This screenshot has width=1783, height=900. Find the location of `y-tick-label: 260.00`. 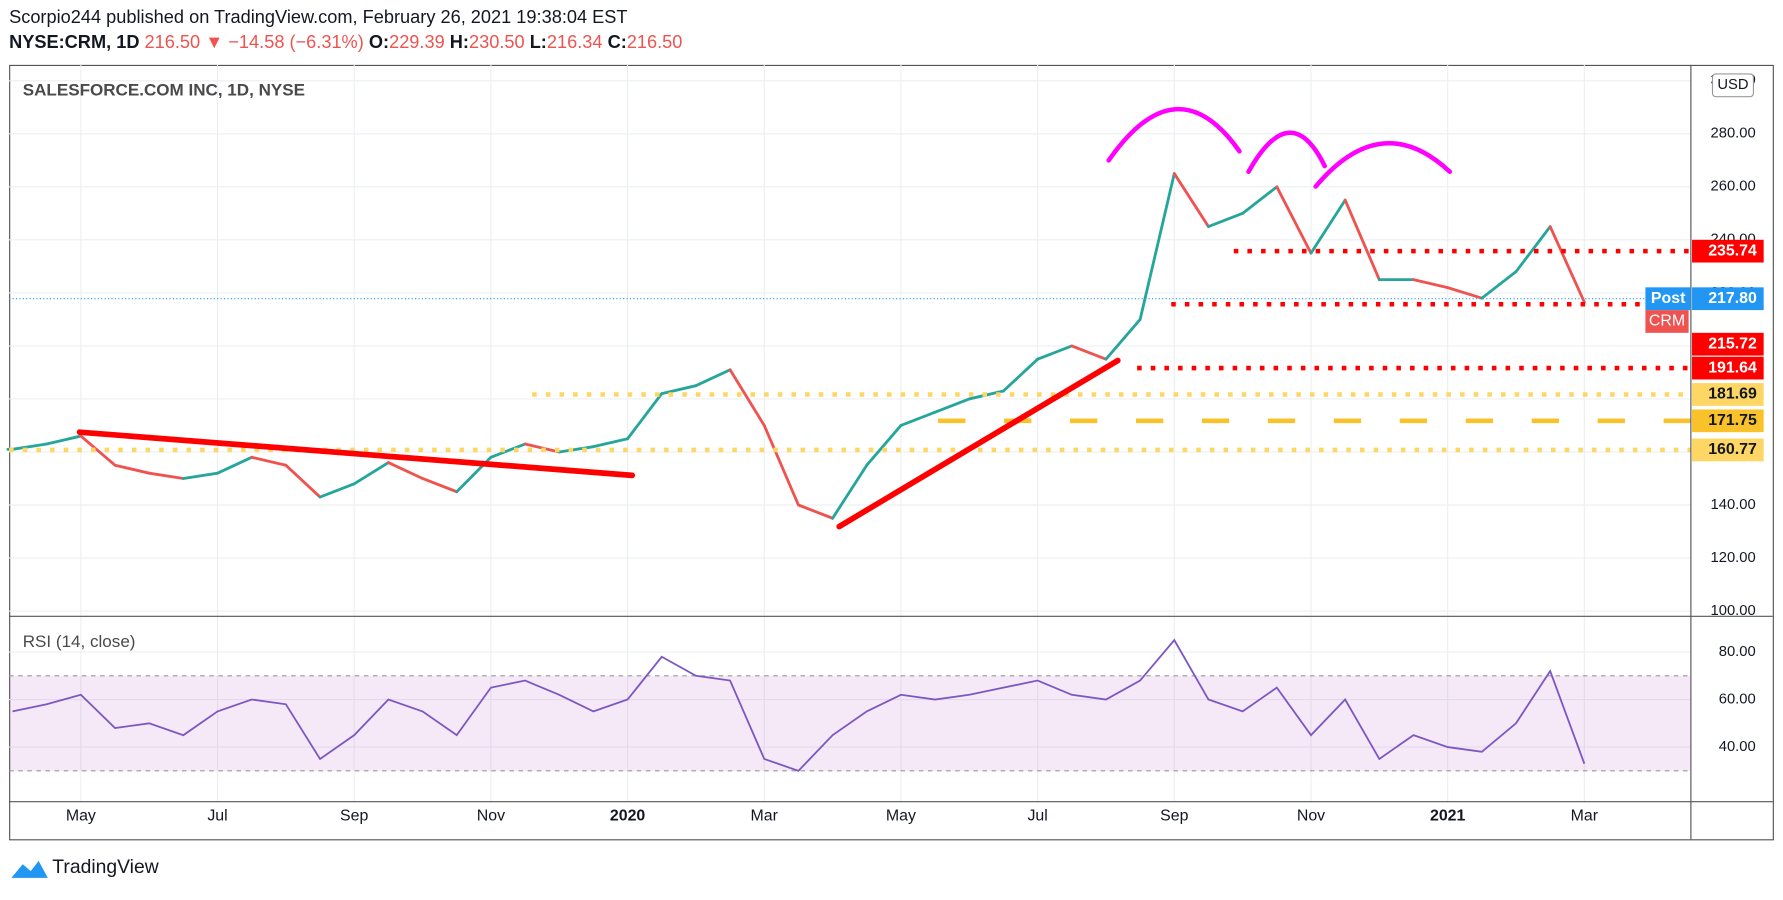

y-tick-label: 260.00 is located at coordinates (1733, 187).